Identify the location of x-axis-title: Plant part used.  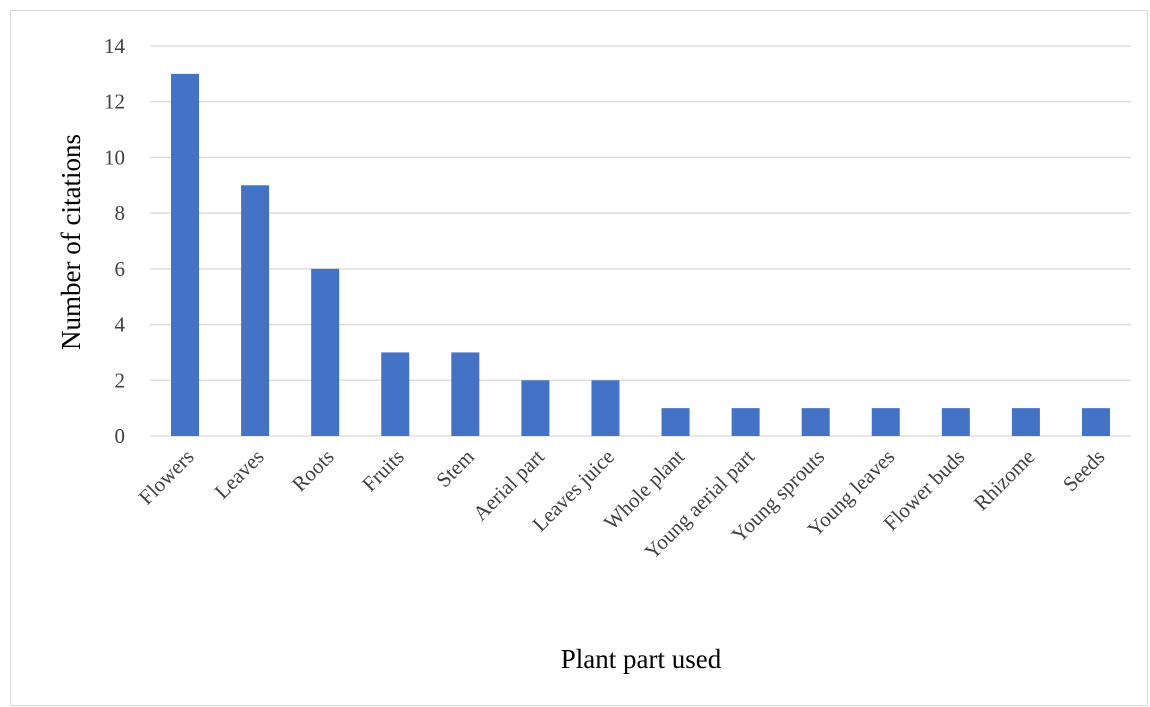
(641, 659).